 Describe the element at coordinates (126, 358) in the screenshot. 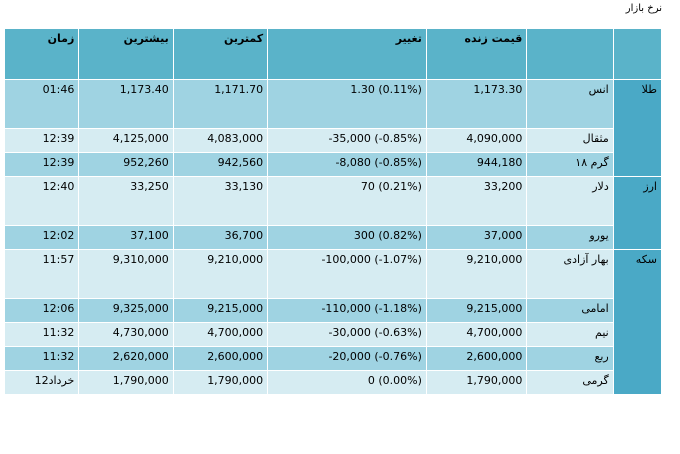

I see `row-high: 2,620,000` at that location.